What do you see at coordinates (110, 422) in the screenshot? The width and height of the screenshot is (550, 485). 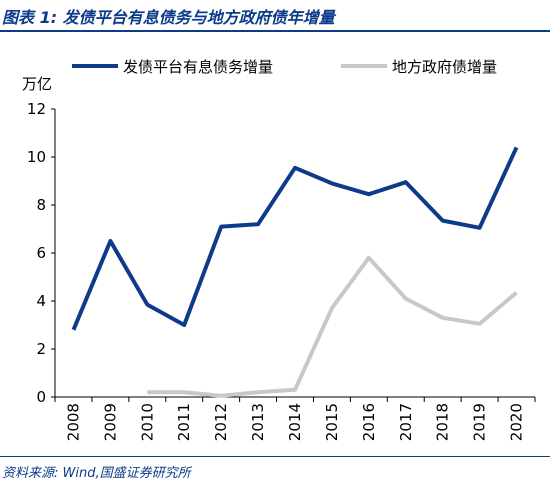 I see `x-tick-label: 2009` at bounding box center [110, 422].